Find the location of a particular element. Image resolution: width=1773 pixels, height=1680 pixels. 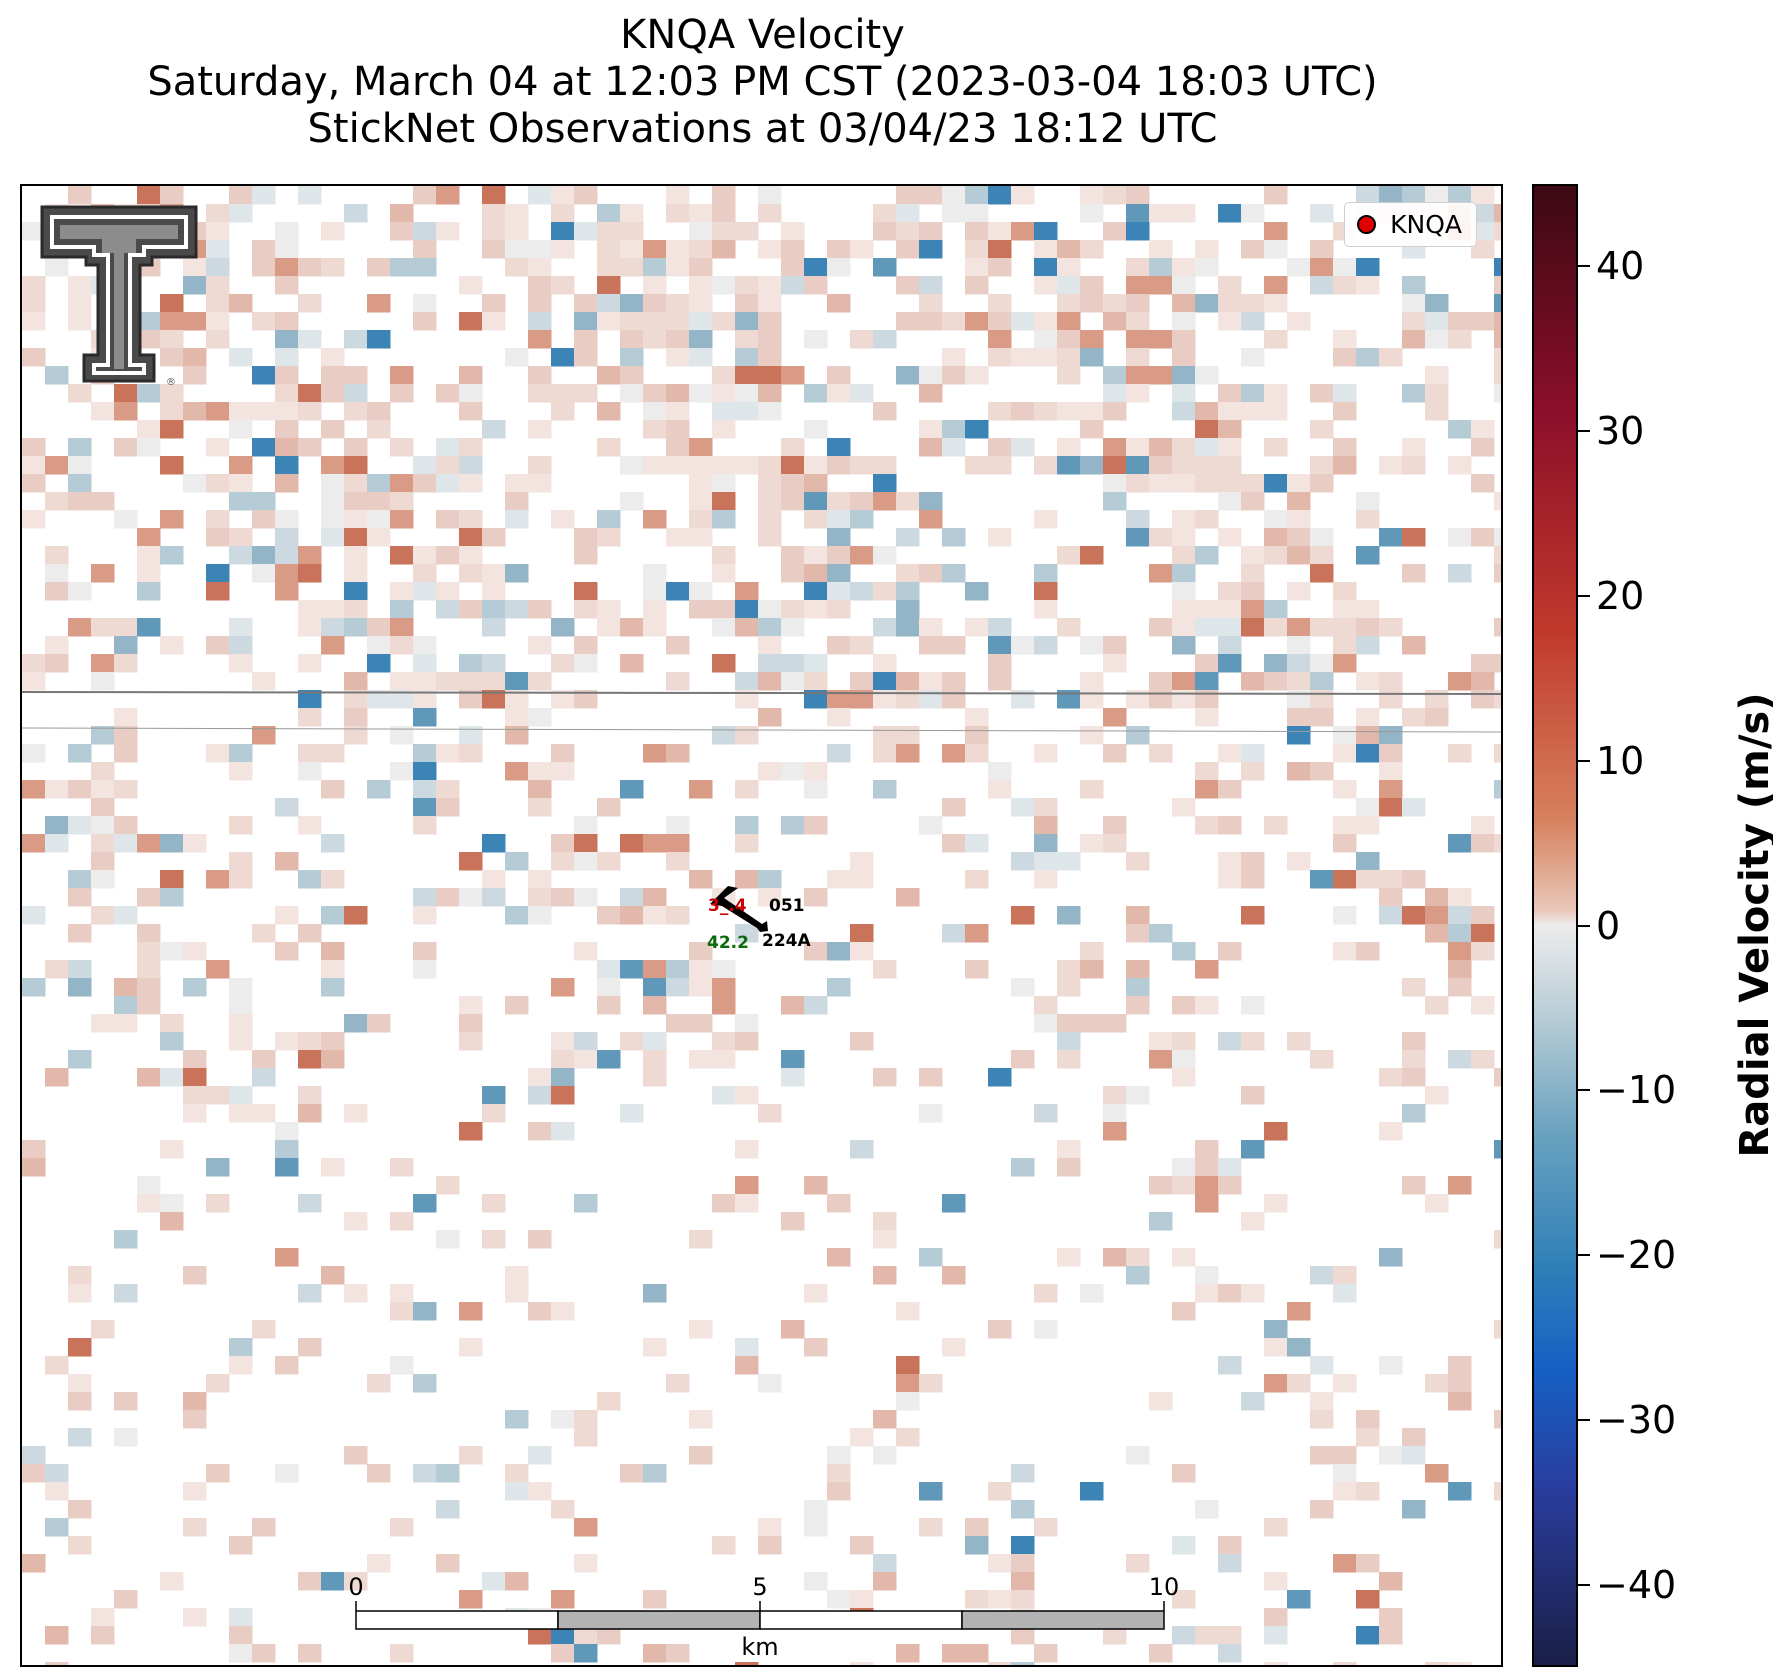

sticknet-station: 3_.4 051 42.2 224A is located at coordinates (759, 919).